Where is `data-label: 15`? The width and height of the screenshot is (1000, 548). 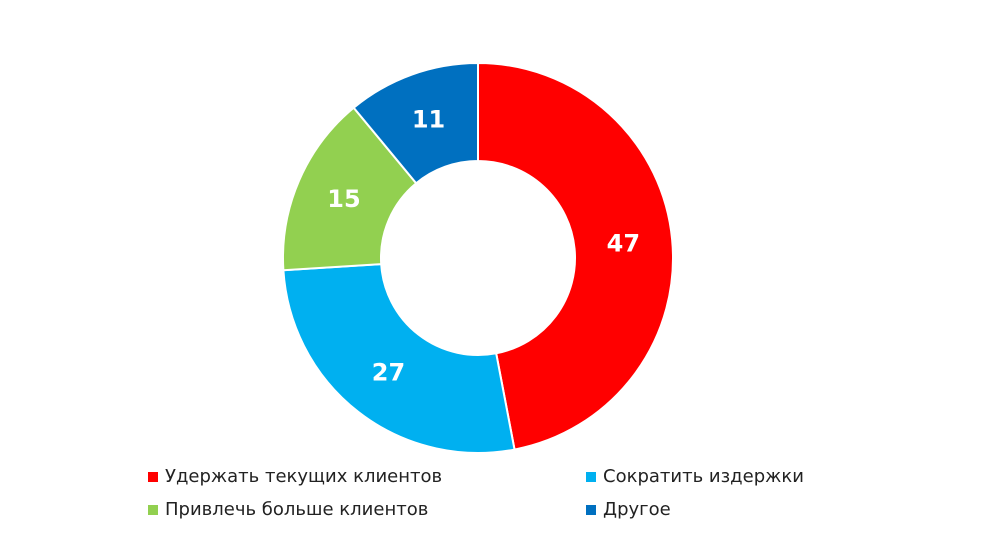 data-label: 15 is located at coordinates (343, 199).